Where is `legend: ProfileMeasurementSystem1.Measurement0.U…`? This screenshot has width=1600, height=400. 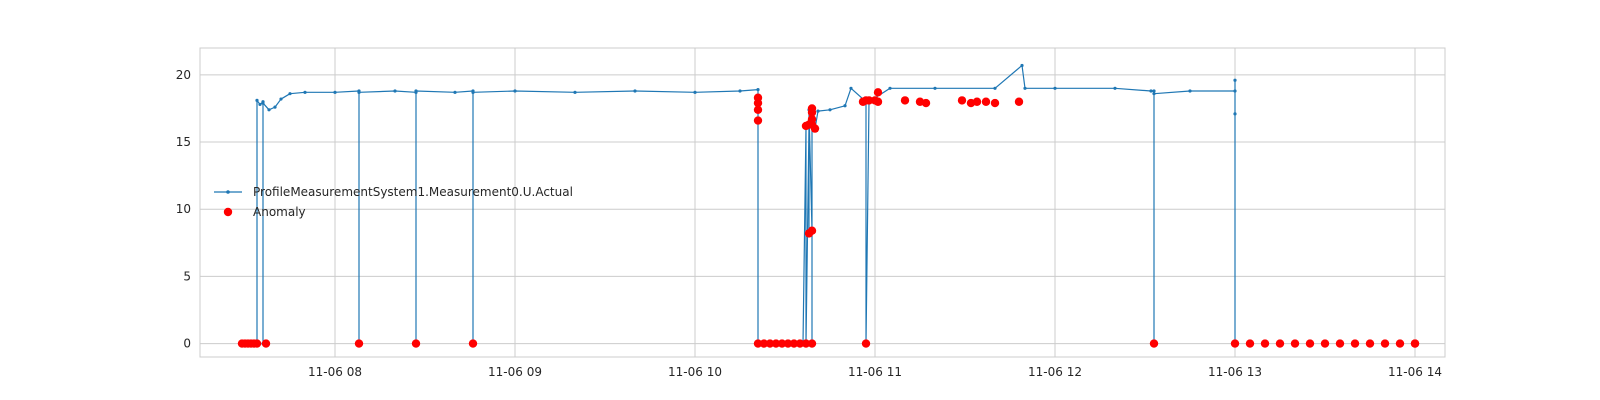
legend: ProfileMeasurementSystem1.Measurement0.U… is located at coordinates (393, 202).